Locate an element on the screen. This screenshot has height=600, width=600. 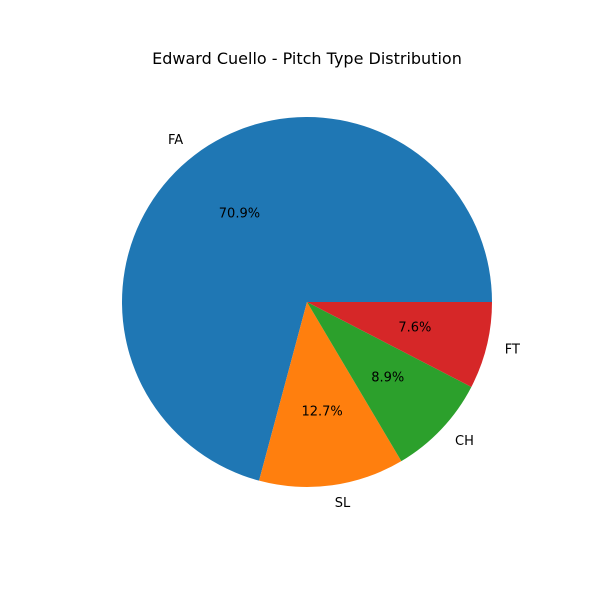
slice-percent-ft: 7.6% is located at coordinates (414, 328).